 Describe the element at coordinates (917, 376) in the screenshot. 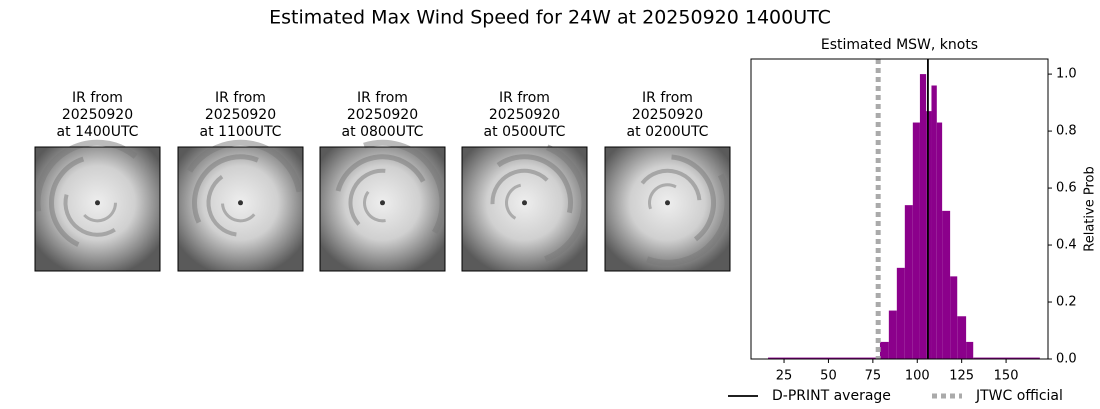

I see `x-tick-label: 100` at that location.